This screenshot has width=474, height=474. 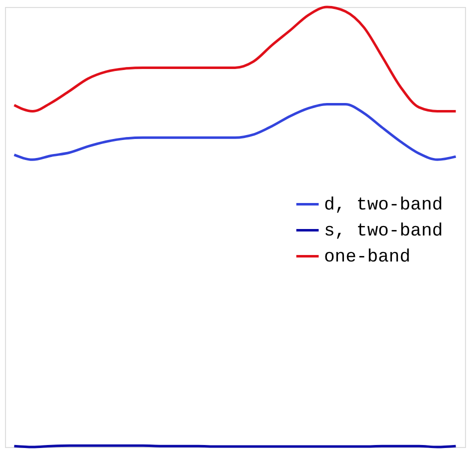 What do you see at coordinates (367, 257) in the screenshot?
I see `legend-label: one-band` at bounding box center [367, 257].